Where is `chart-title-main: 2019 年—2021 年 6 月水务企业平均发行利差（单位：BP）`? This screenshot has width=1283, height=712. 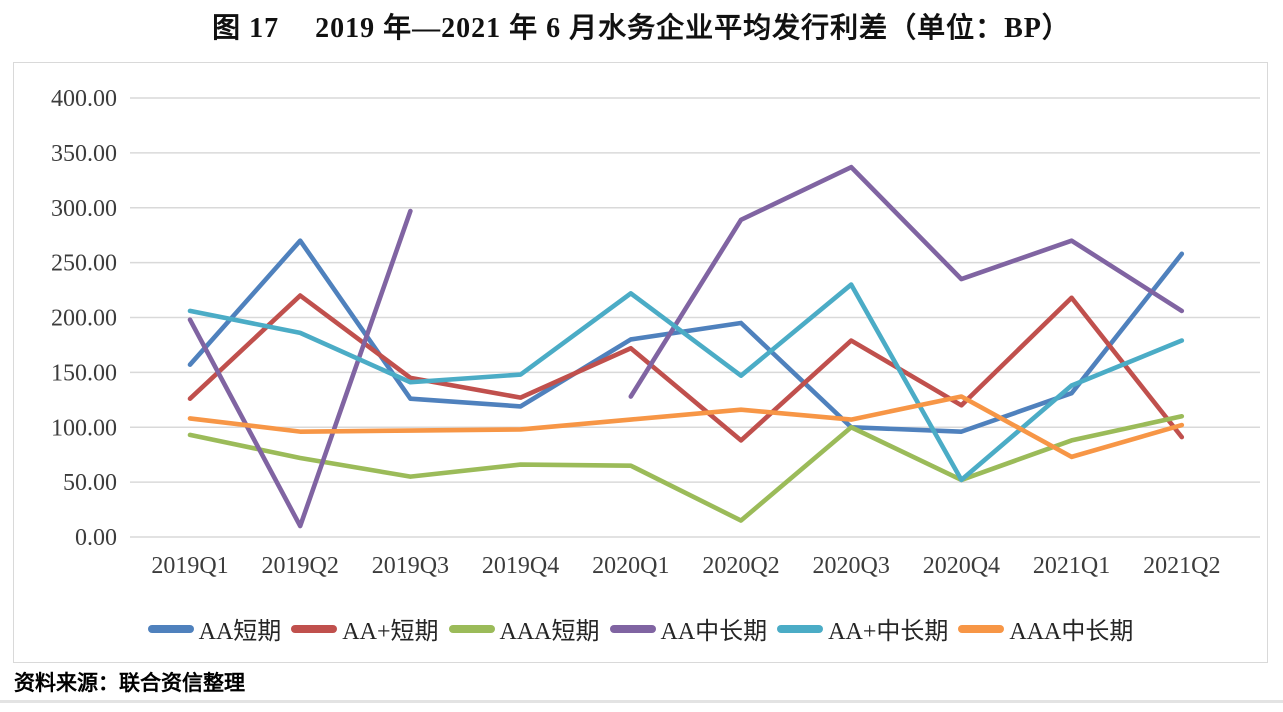
chart-title-main: 2019 年—2021 年 6 月水务企业平均发行利差（单位：BP） is located at coordinates (693, 28).